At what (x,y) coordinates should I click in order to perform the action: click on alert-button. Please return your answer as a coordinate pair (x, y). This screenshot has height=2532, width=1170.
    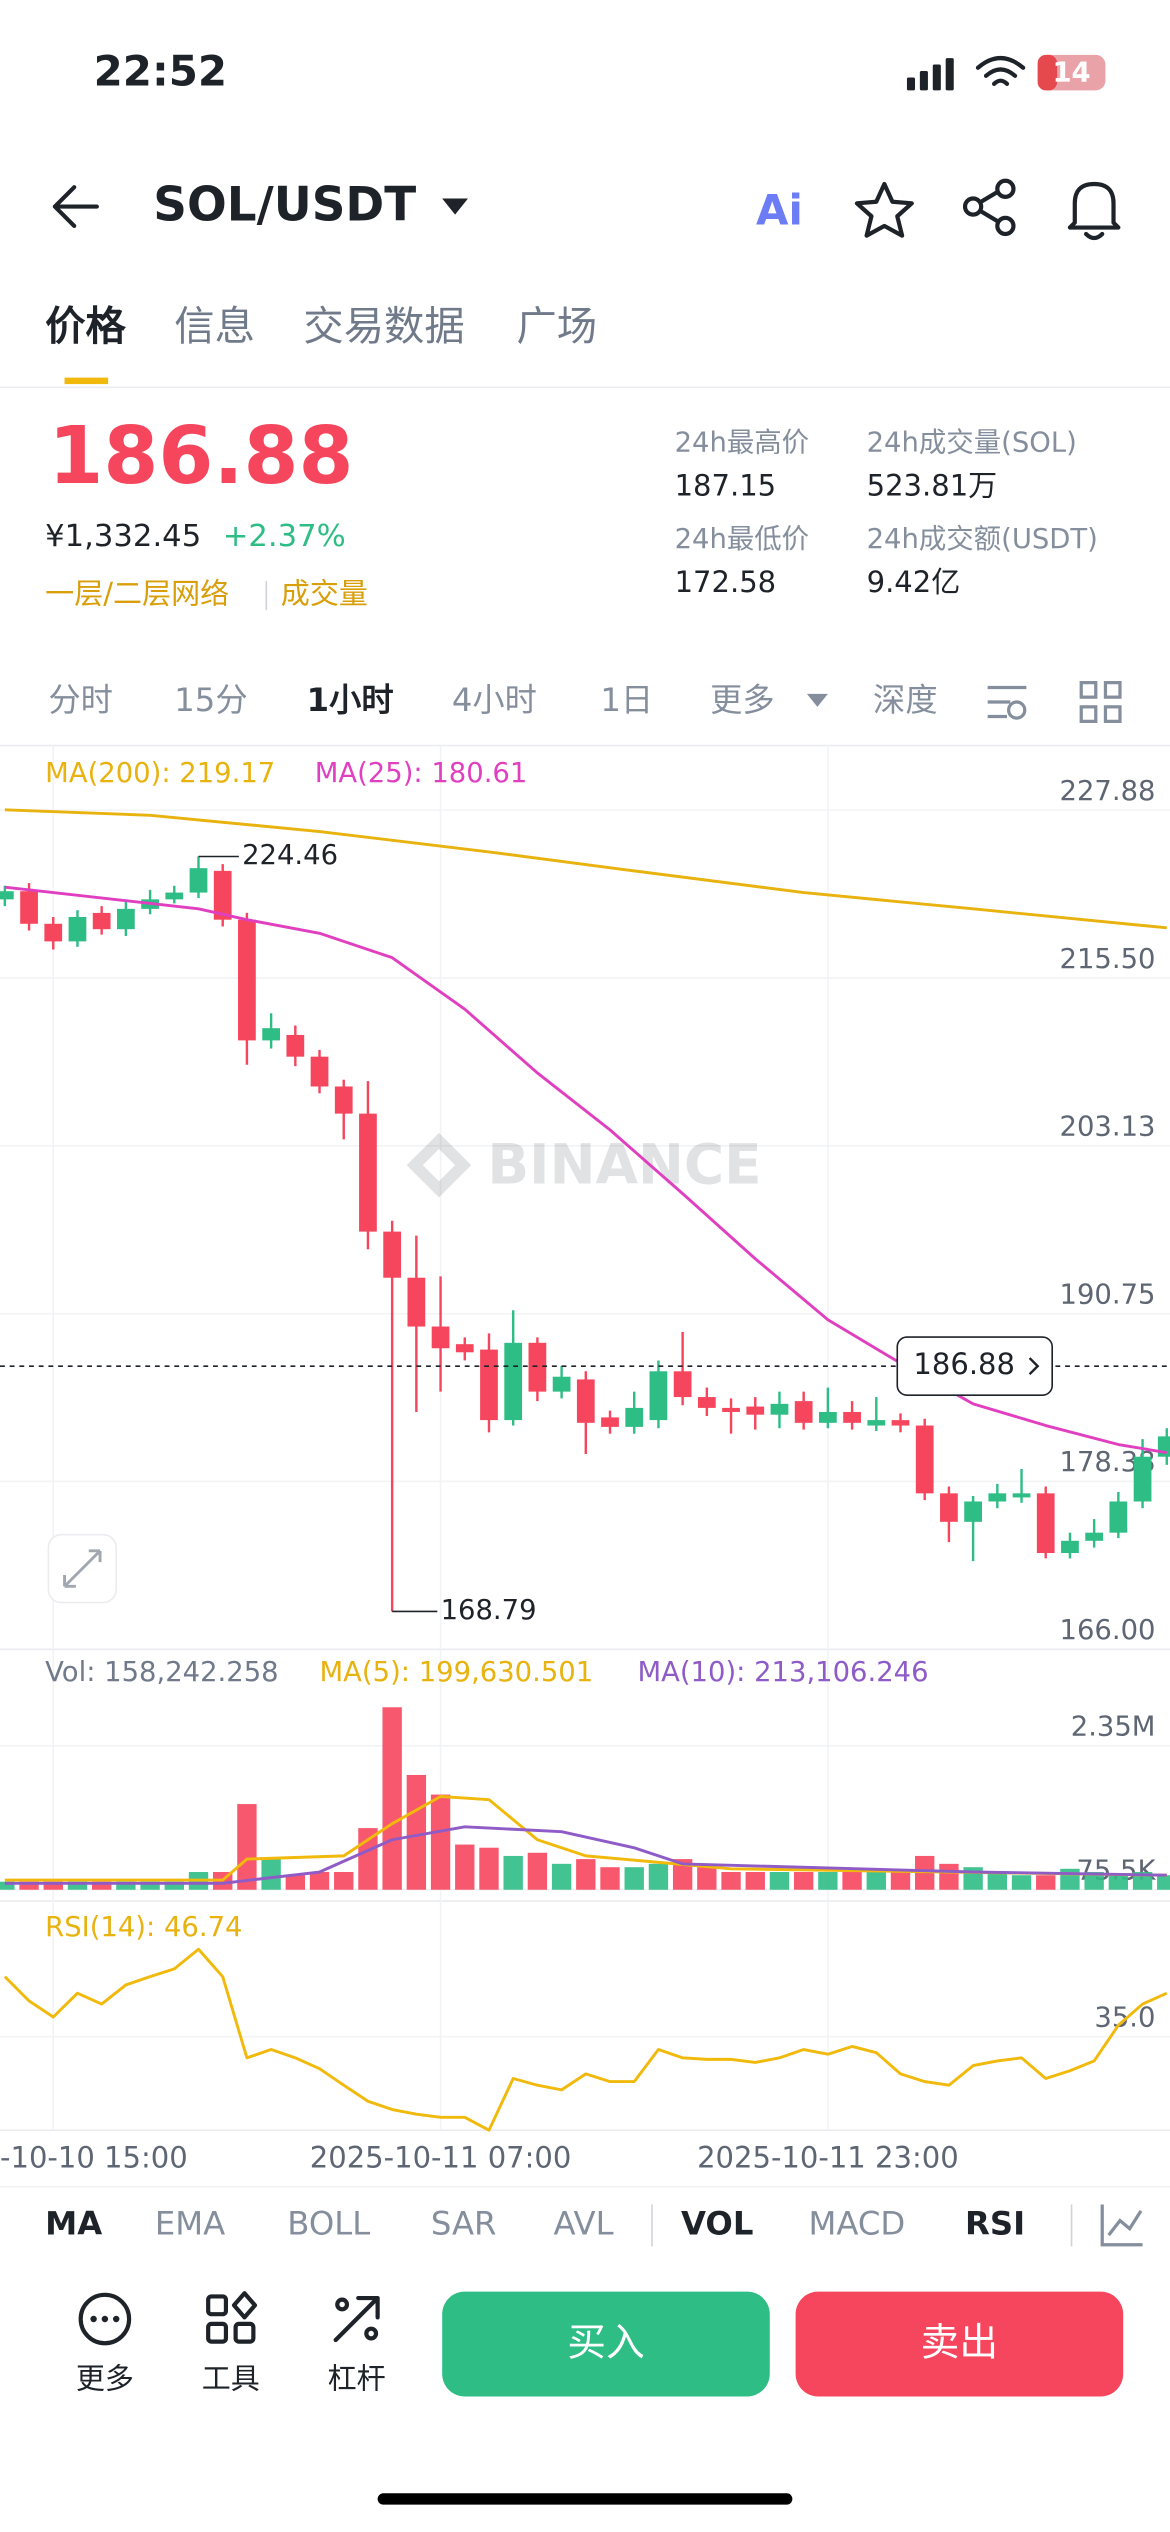
    Looking at the image, I should click on (1094, 211).